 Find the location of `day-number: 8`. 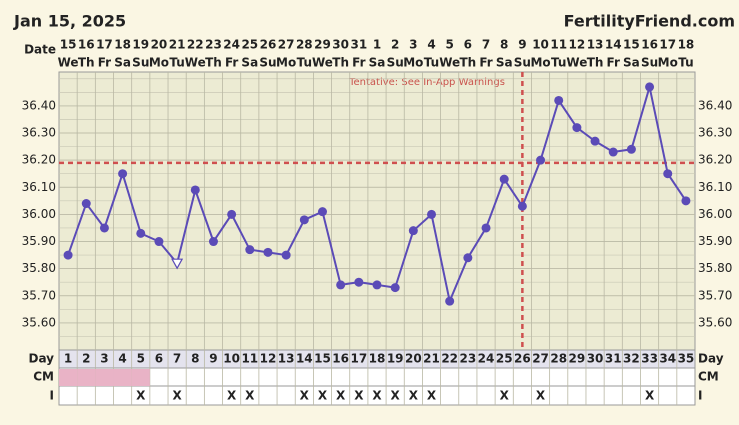

day-number: 8 is located at coordinates (195, 359).